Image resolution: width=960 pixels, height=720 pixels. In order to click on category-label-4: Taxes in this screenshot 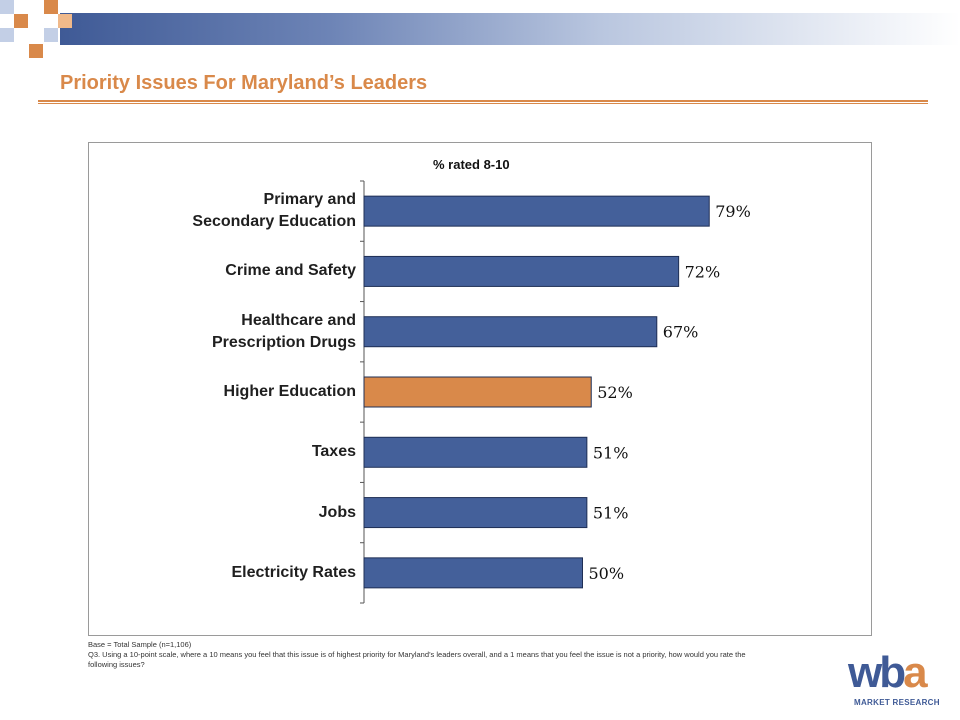, I will do `click(241, 452)`.